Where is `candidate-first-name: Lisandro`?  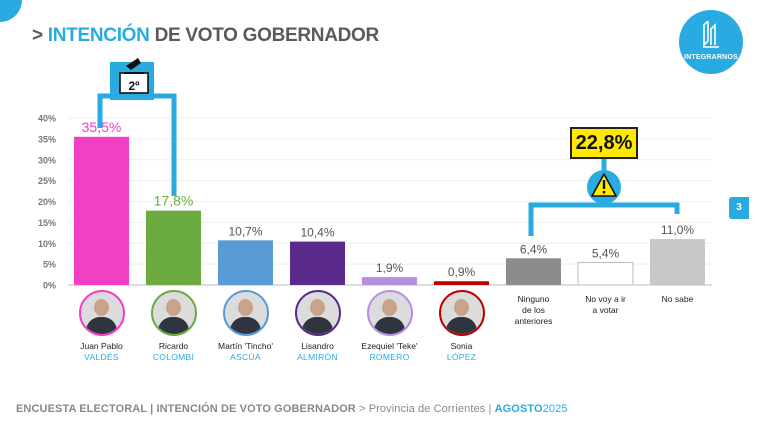
candidate-first-name: Lisandro is located at coordinates (317, 346).